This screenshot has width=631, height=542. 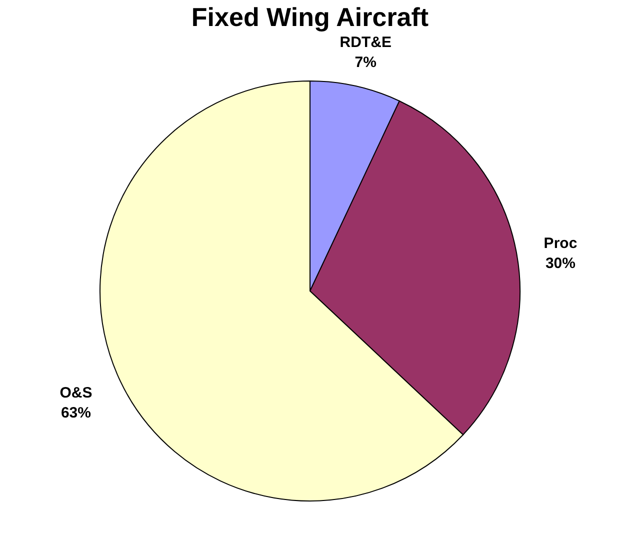 I want to click on chart-title: Fixed Wing Aircraft, so click(x=310, y=17).